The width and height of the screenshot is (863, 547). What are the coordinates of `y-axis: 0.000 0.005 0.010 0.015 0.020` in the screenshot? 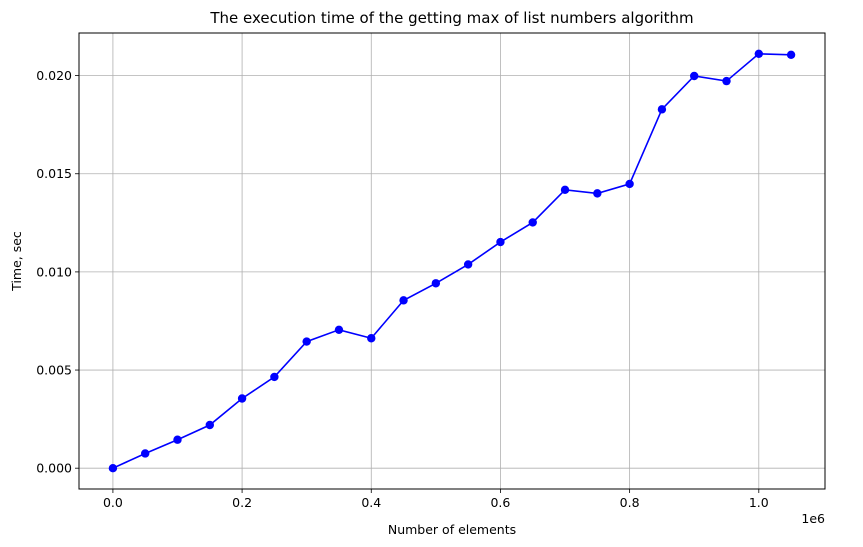 It's located at (57, 272).